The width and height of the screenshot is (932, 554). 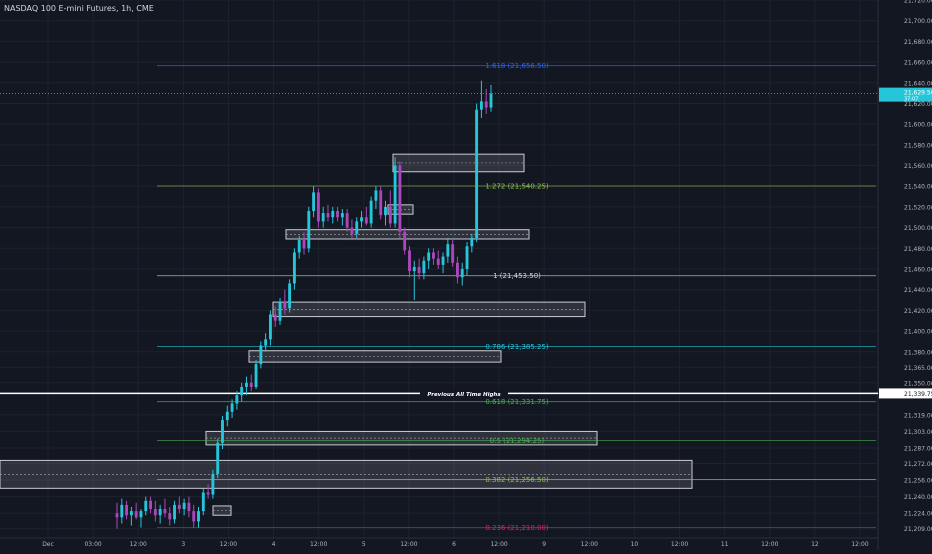 What do you see at coordinates (92, 544) in the screenshot?
I see `x-tick-label: 03:00` at bounding box center [92, 544].